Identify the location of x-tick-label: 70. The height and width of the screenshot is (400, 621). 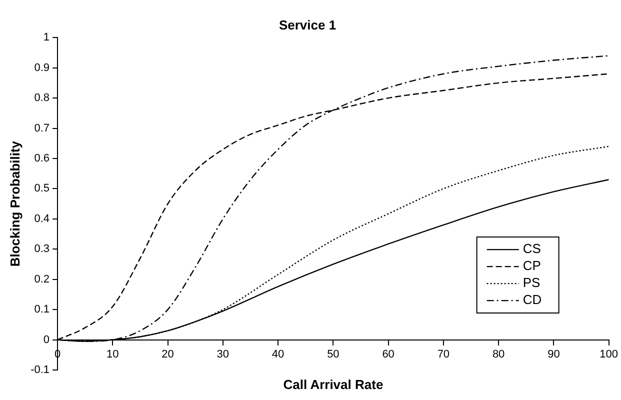
(443, 354).